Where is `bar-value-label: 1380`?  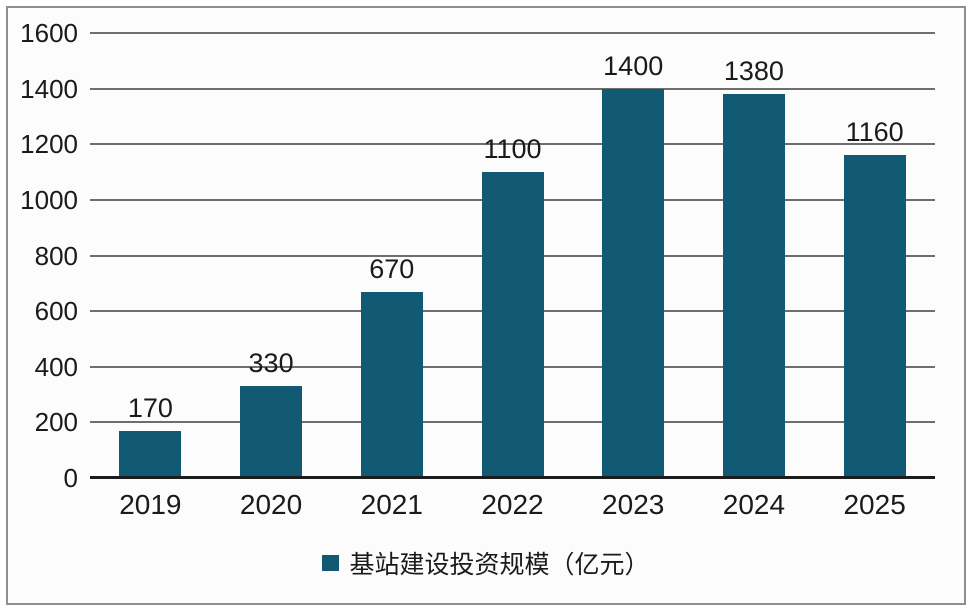 bar-value-label: 1380 is located at coordinates (753, 71).